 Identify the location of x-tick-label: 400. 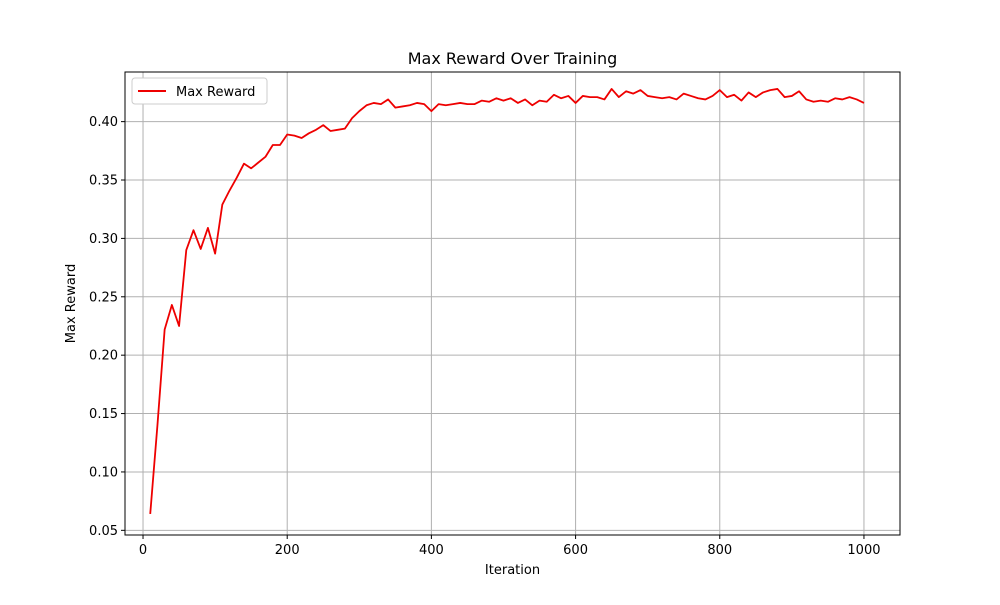
(431, 550).